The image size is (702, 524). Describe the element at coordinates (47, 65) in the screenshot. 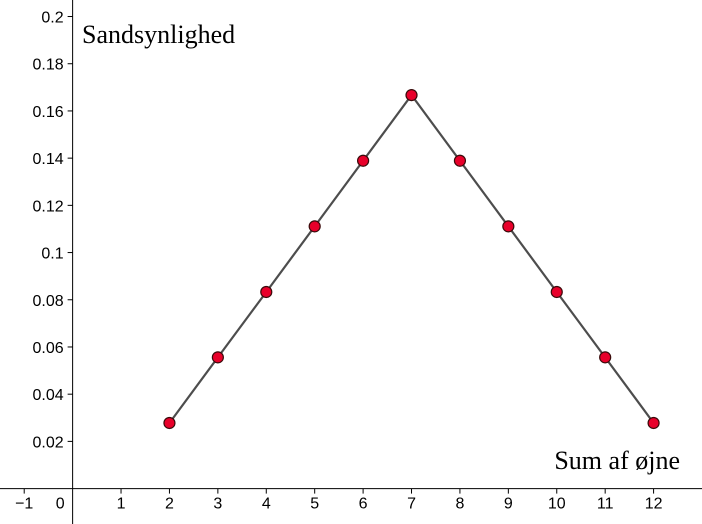

I see `y-tick-label: 0.18` at that location.